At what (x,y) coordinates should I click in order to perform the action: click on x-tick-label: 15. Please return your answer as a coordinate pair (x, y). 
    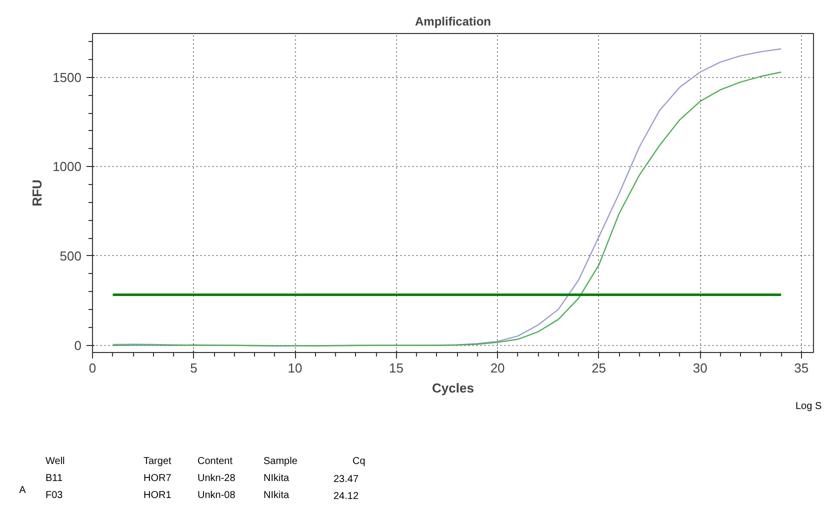
    Looking at the image, I should click on (396, 368).